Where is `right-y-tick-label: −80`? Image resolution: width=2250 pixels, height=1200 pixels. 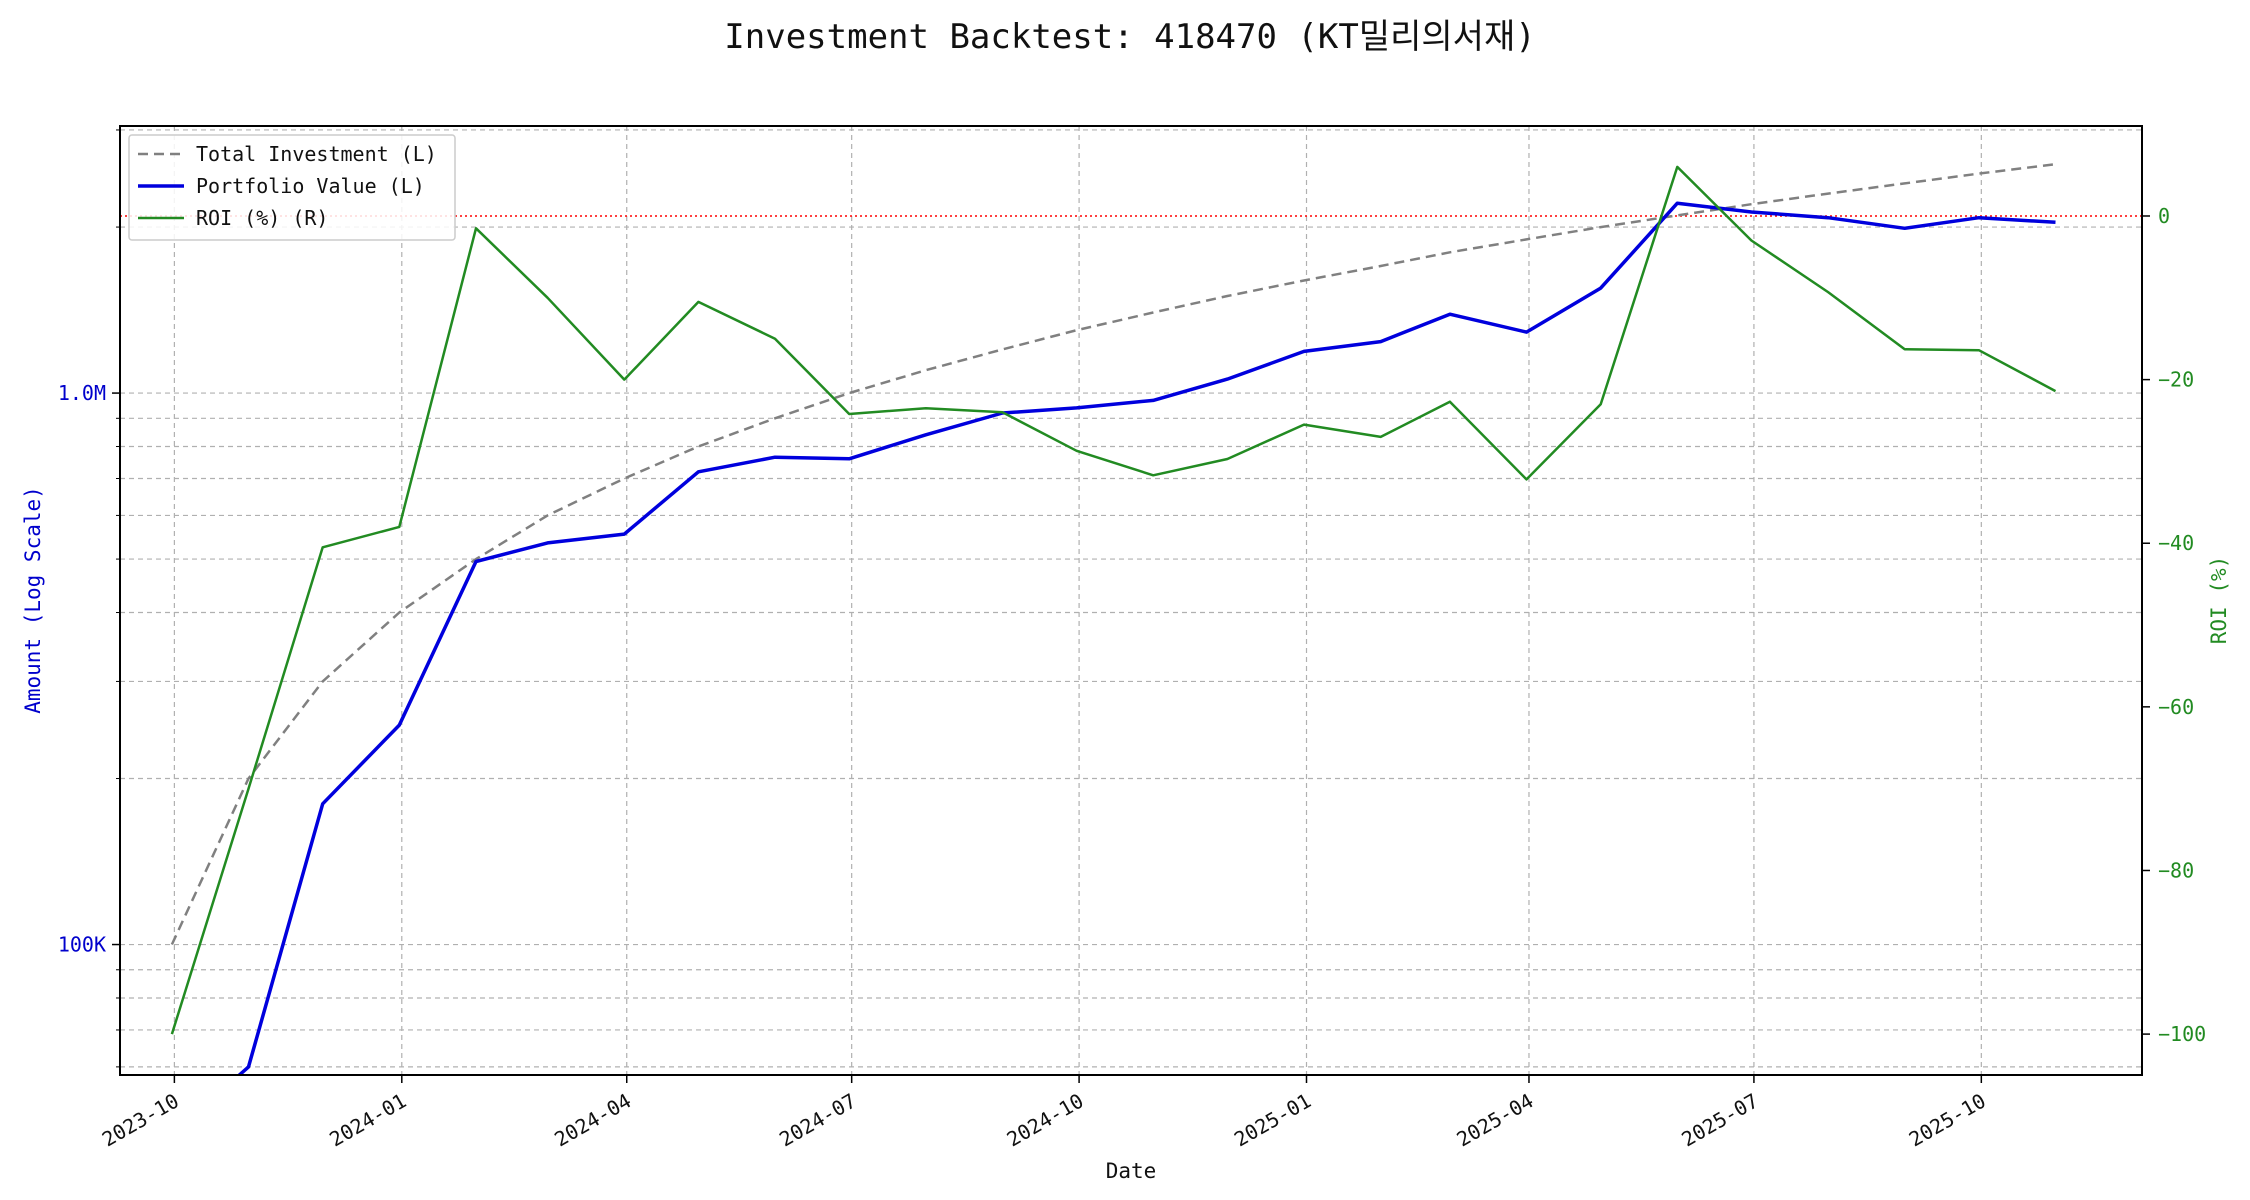 right-y-tick-label: −80 is located at coordinates (2176, 870).